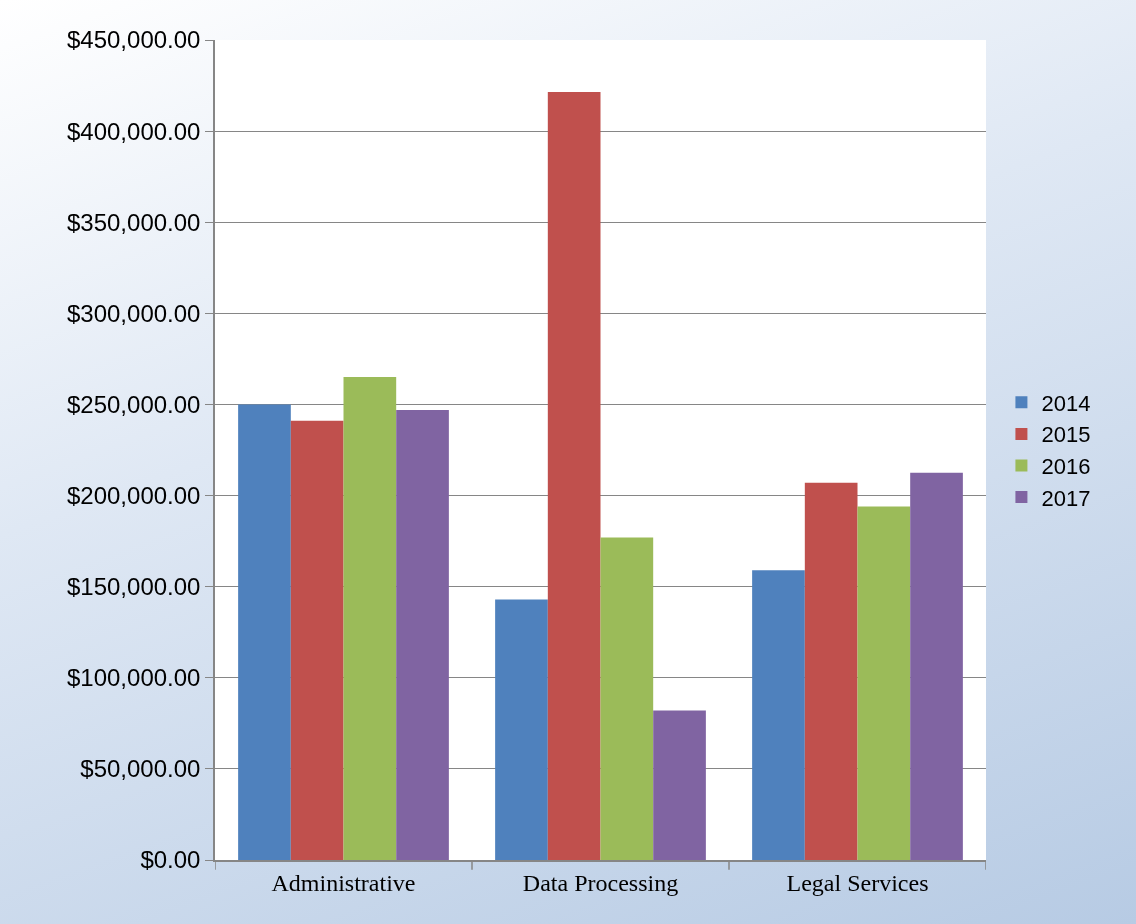 This screenshot has width=1136, height=924. Describe the element at coordinates (170, 860) in the screenshot. I see `y-tick-label: $0.00` at that location.